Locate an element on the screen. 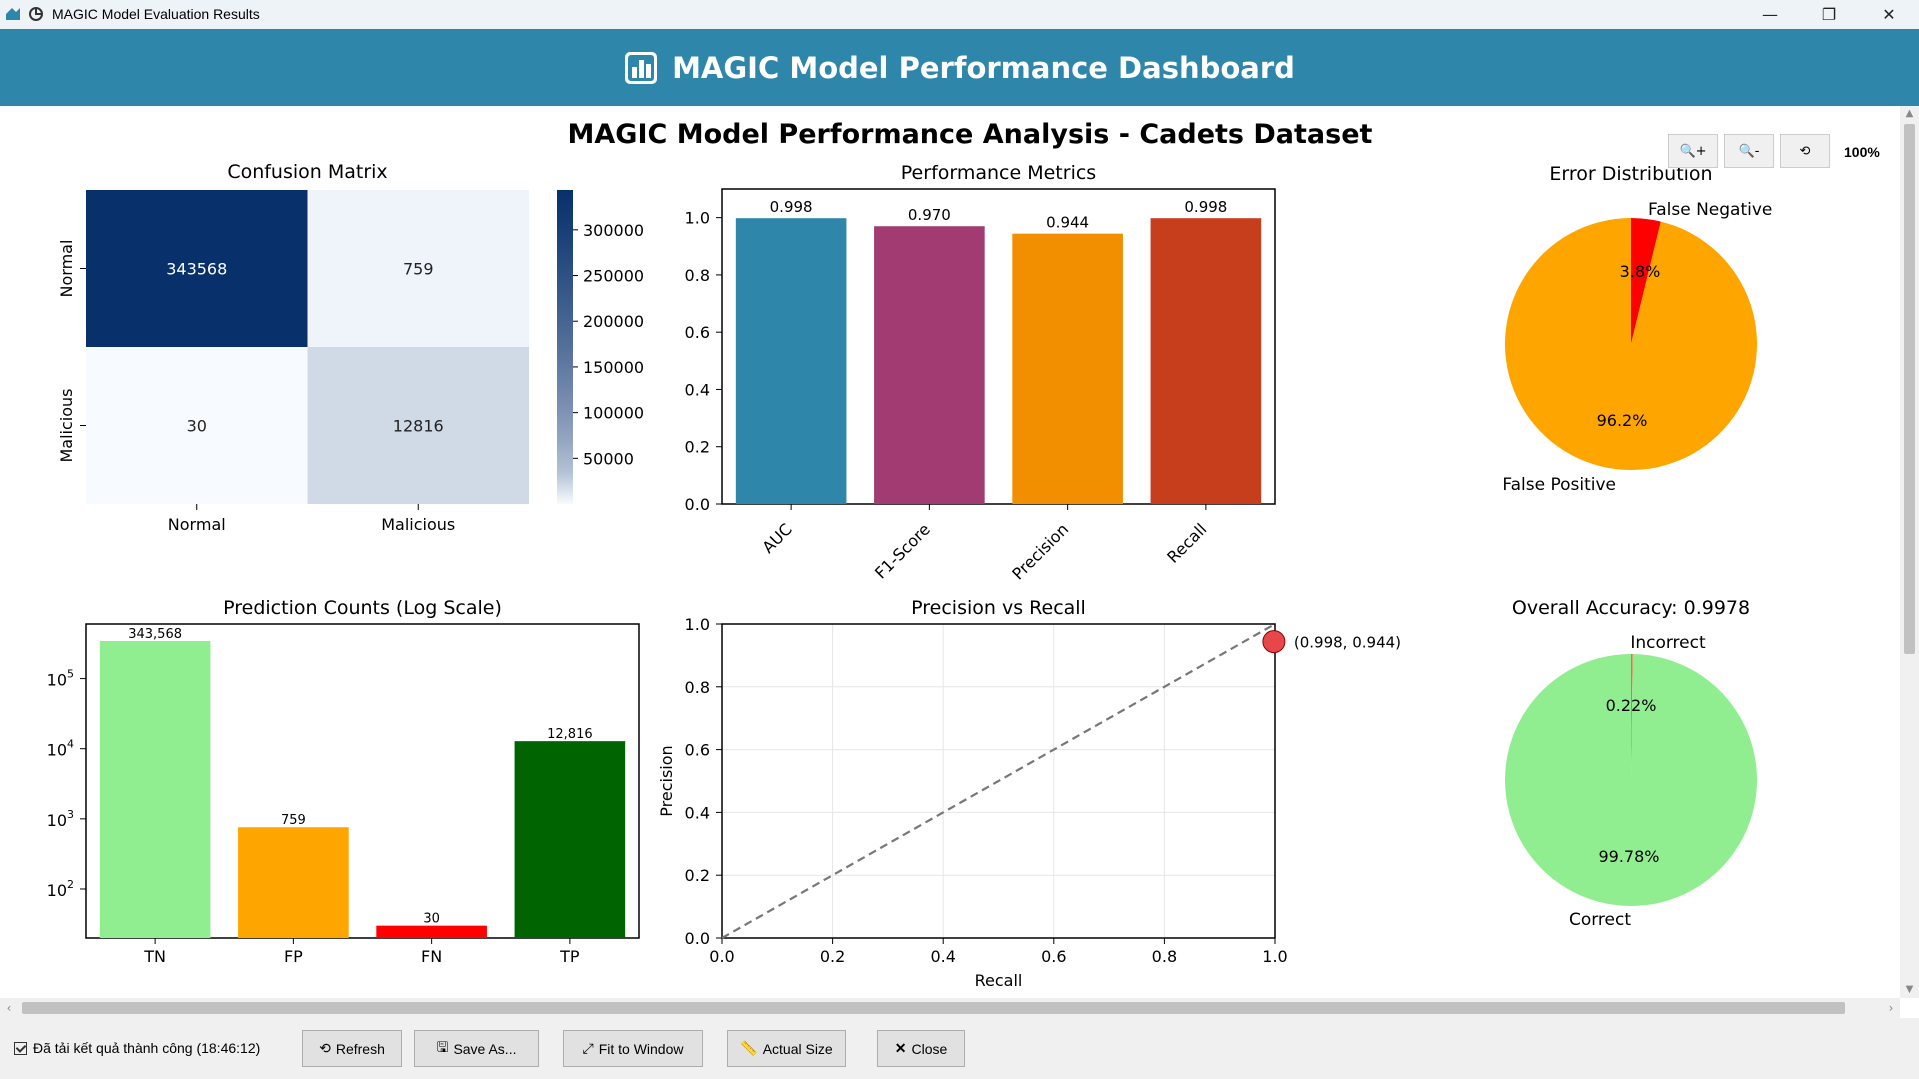 This screenshot has width=1919, height=1079. pm-bar-label-1: 0.970 is located at coordinates (929, 215).